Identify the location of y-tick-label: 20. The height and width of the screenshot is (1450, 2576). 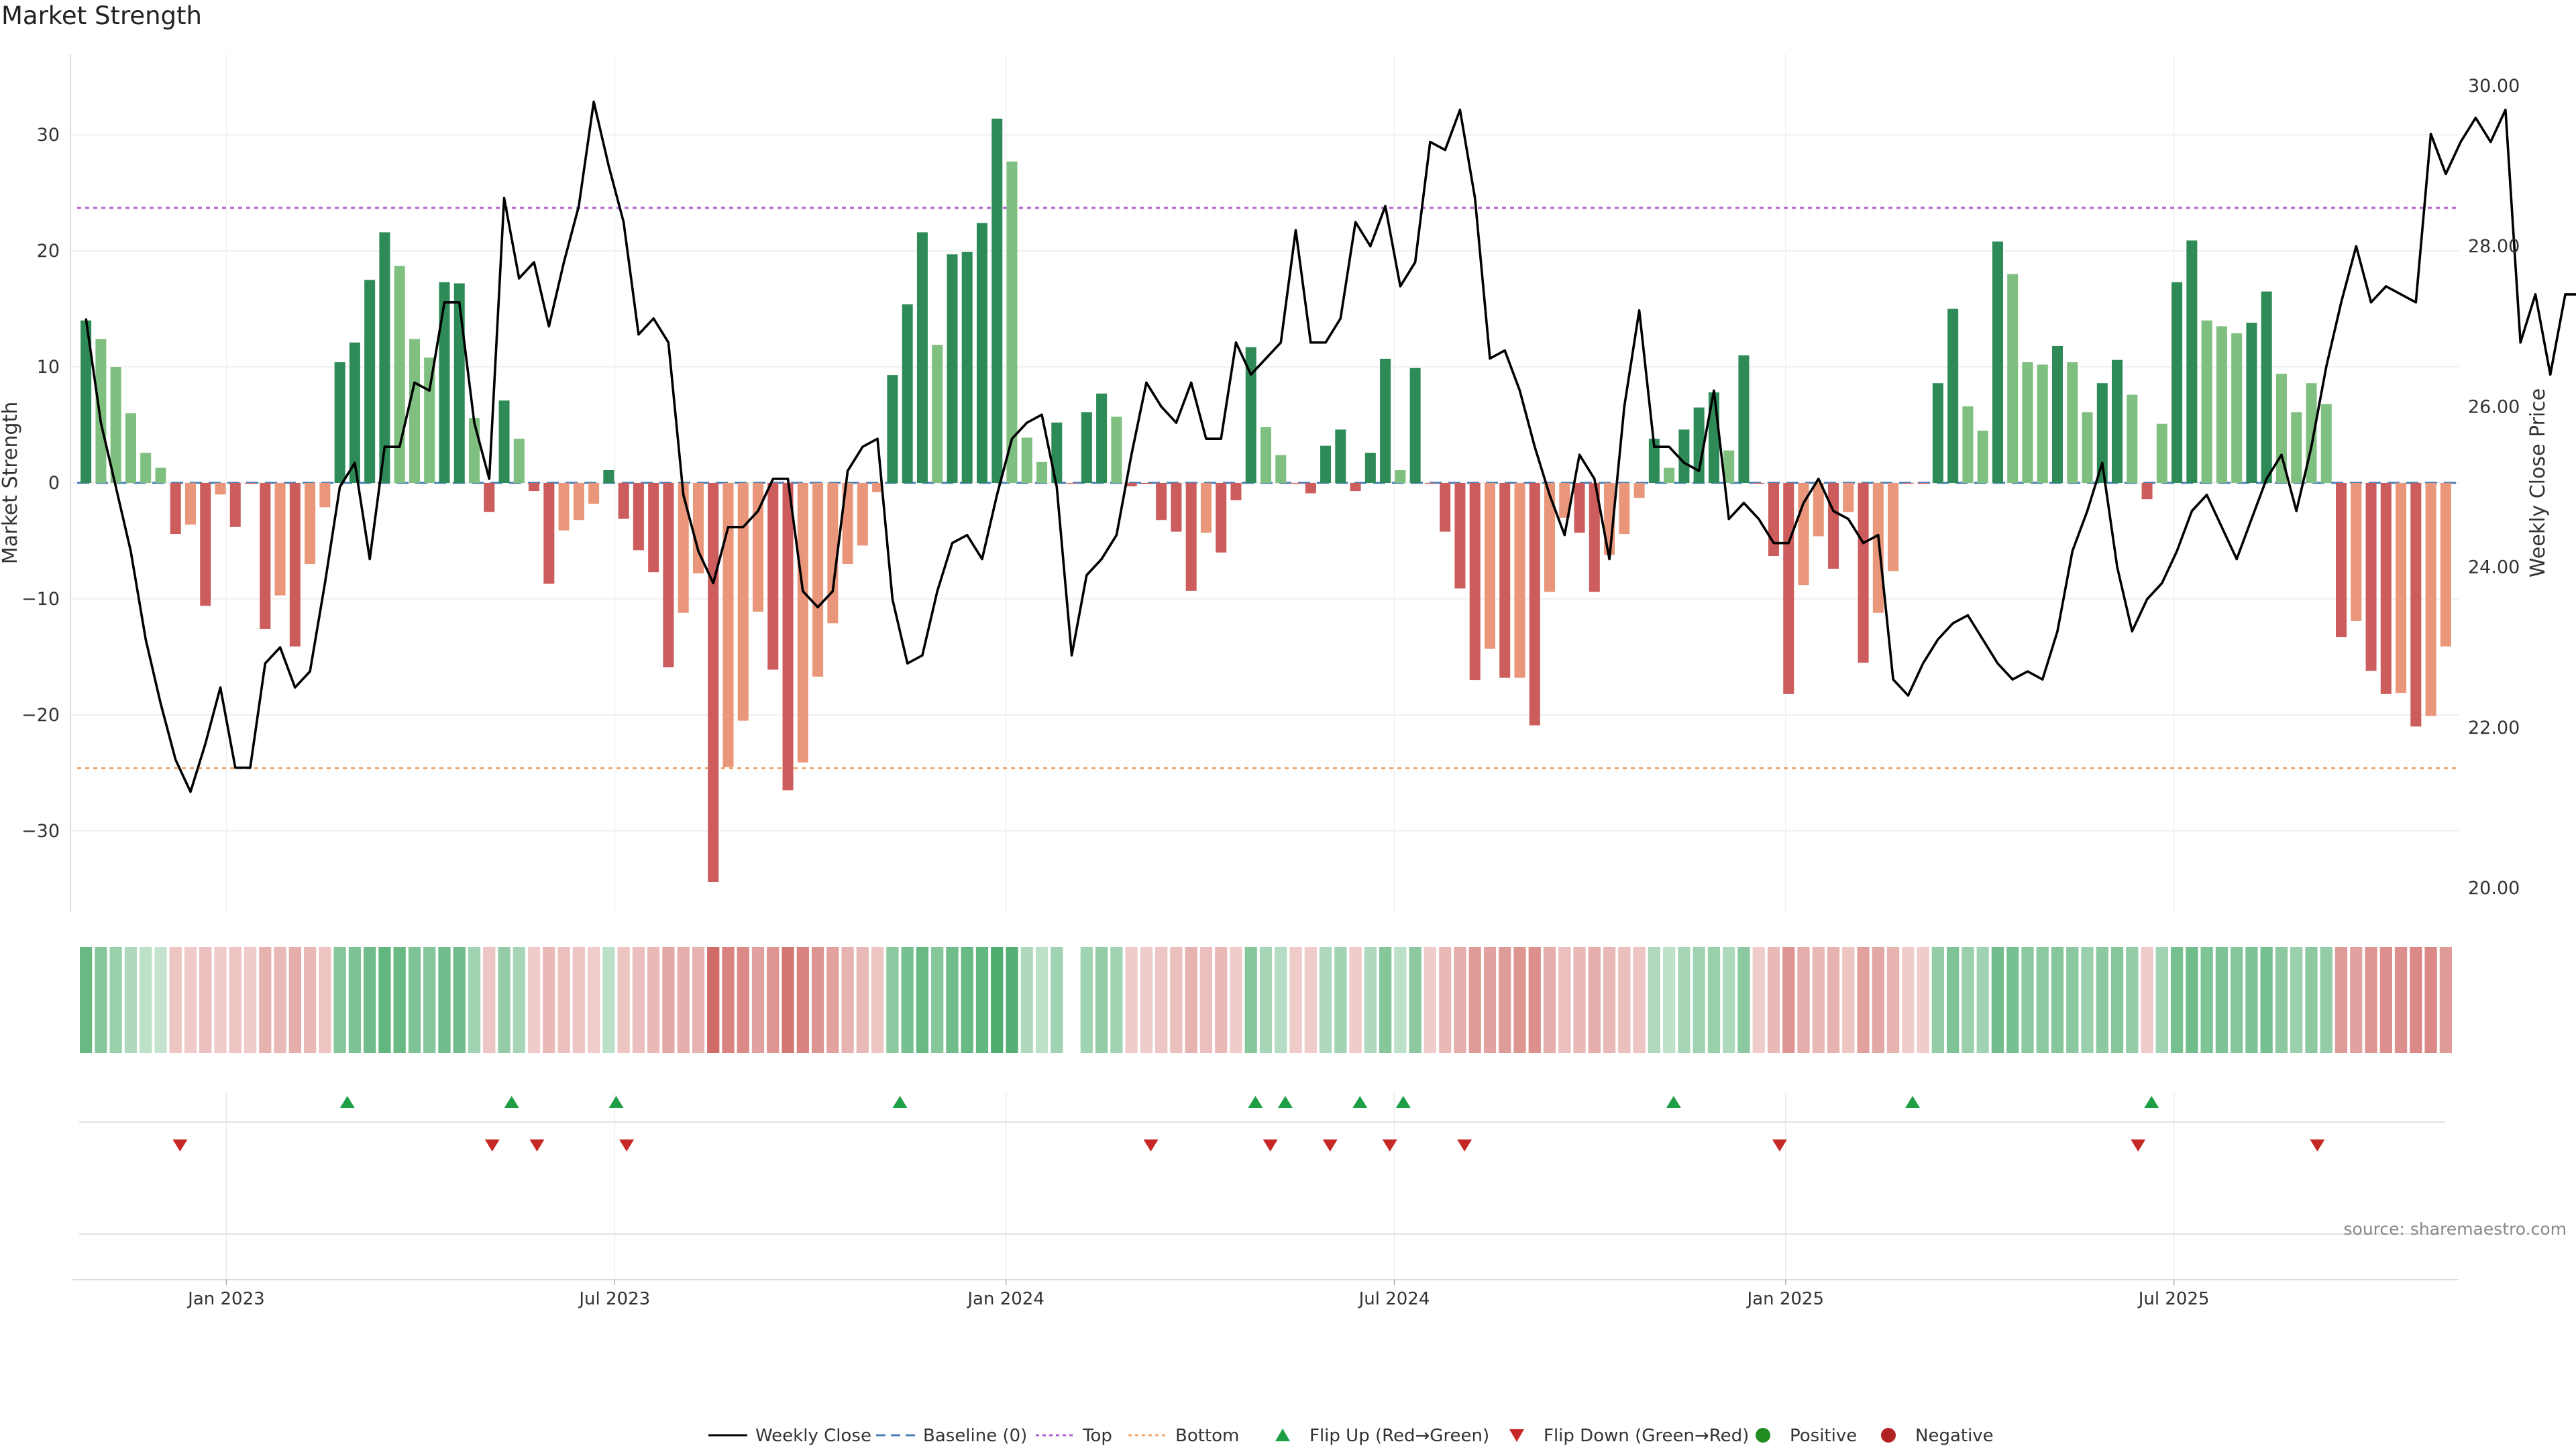
(48, 251).